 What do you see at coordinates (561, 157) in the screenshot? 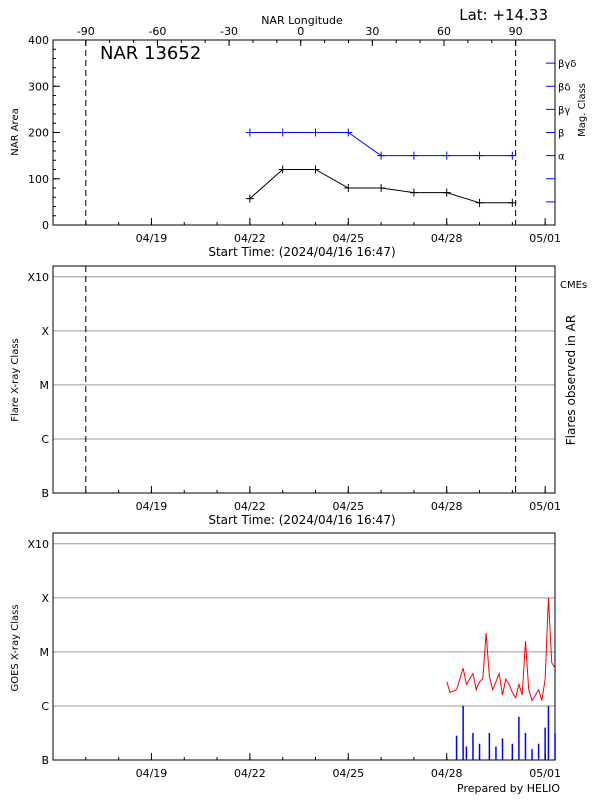
I see `right-tick-label: α` at bounding box center [561, 157].